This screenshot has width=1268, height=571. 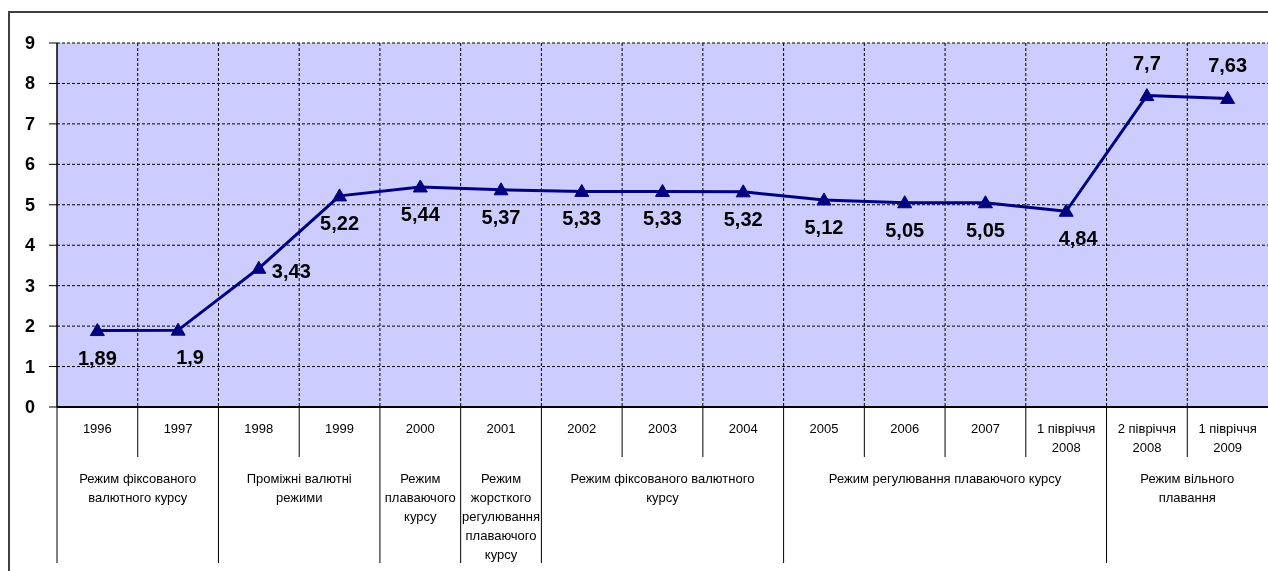 What do you see at coordinates (259, 428) in the screenshot?
I see `x-tick-label: 1998` at bounding box center [259, 428].